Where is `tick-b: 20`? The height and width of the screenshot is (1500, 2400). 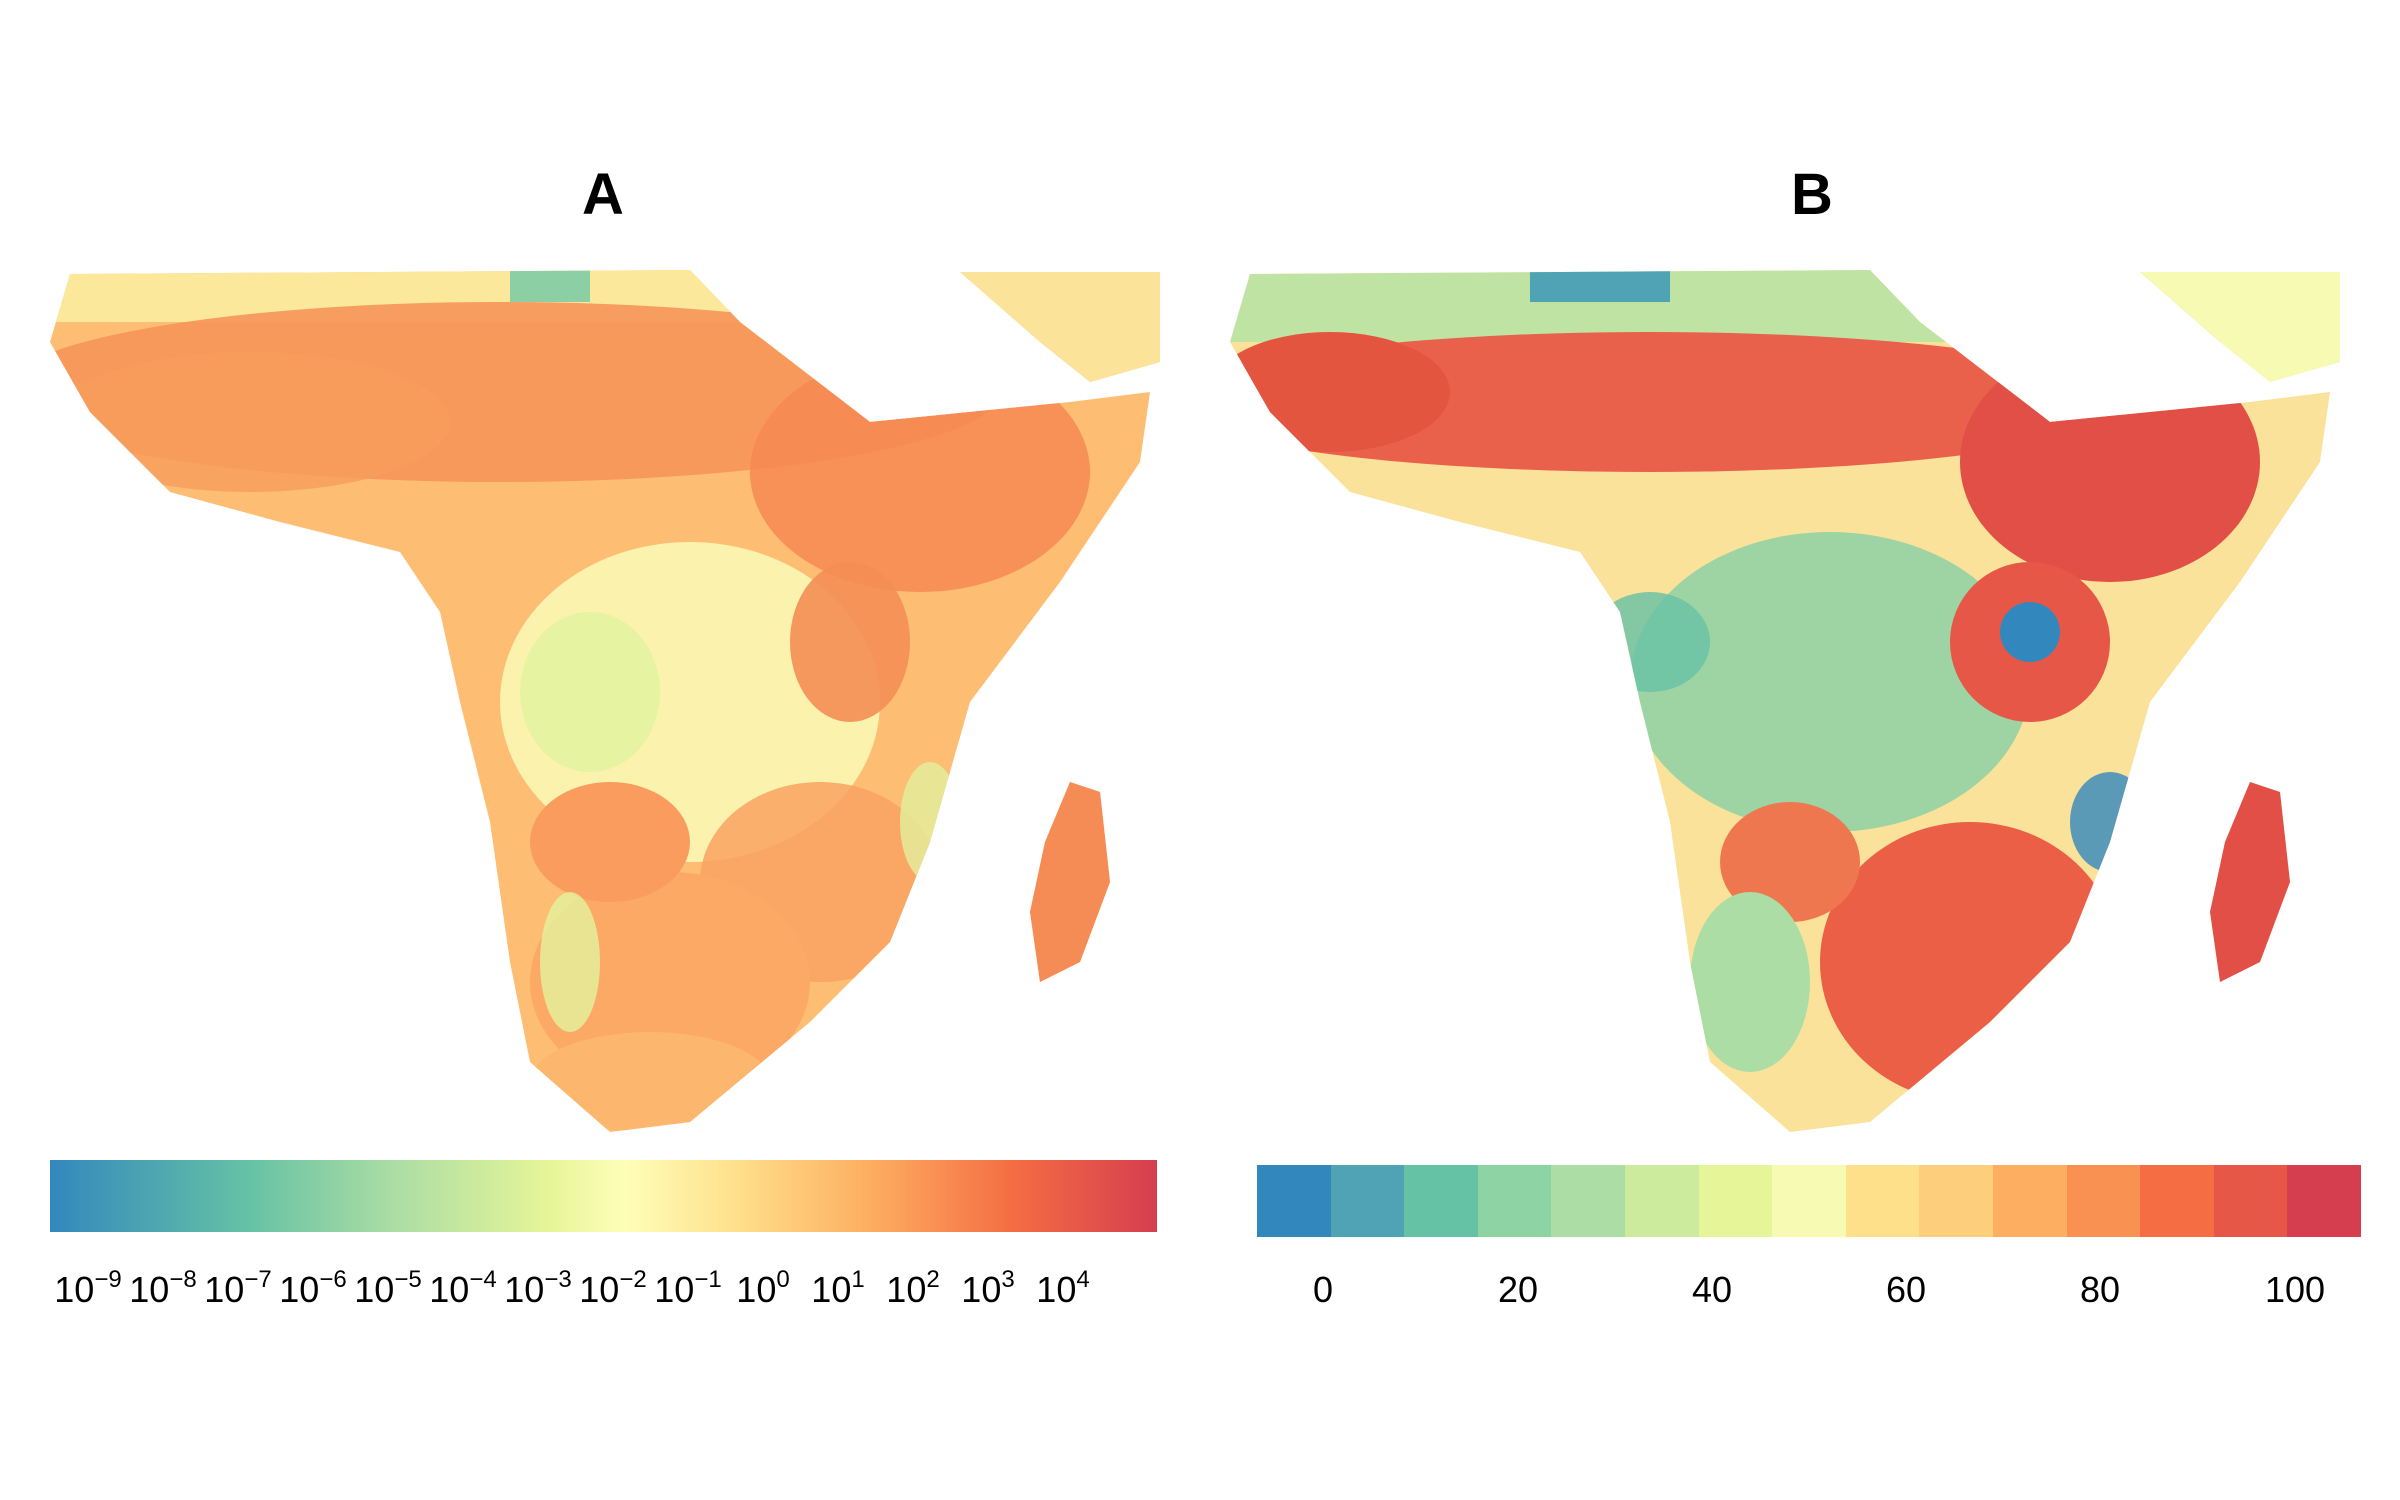 tick-b: 20 is located at coordinates (1518, 1290).